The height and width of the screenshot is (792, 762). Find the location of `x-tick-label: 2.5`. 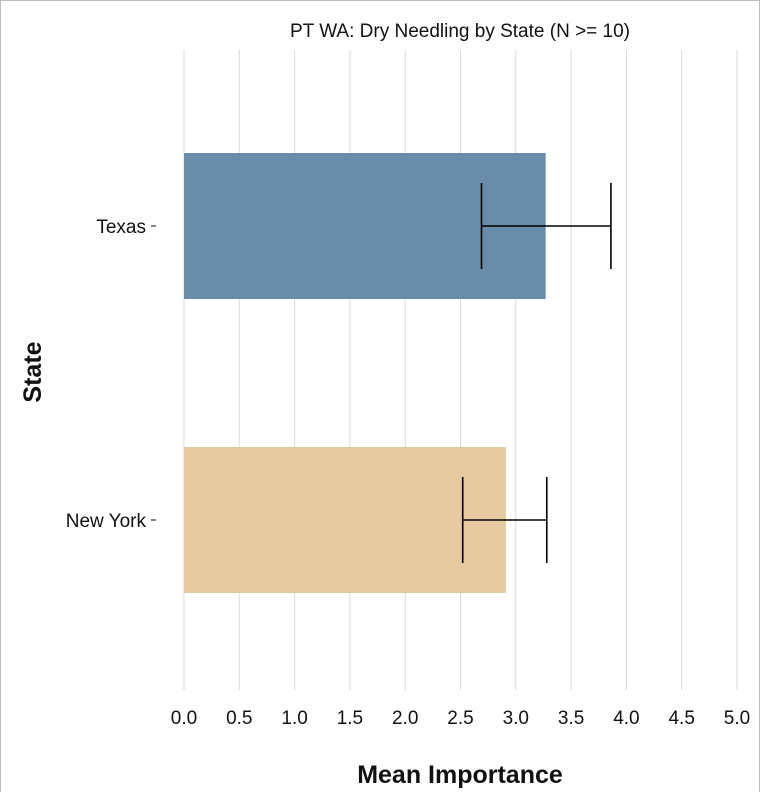

x-tick-label: 2.5 is located at coordinates (460, 718).